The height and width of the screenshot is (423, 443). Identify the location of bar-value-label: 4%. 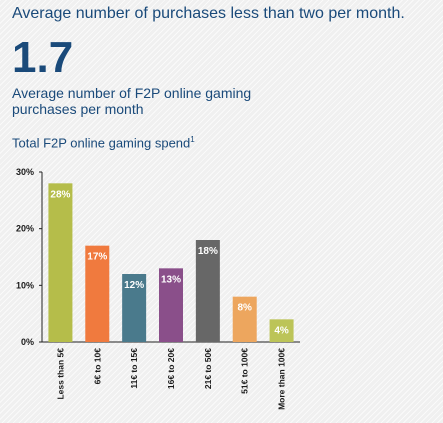
(281, 330).